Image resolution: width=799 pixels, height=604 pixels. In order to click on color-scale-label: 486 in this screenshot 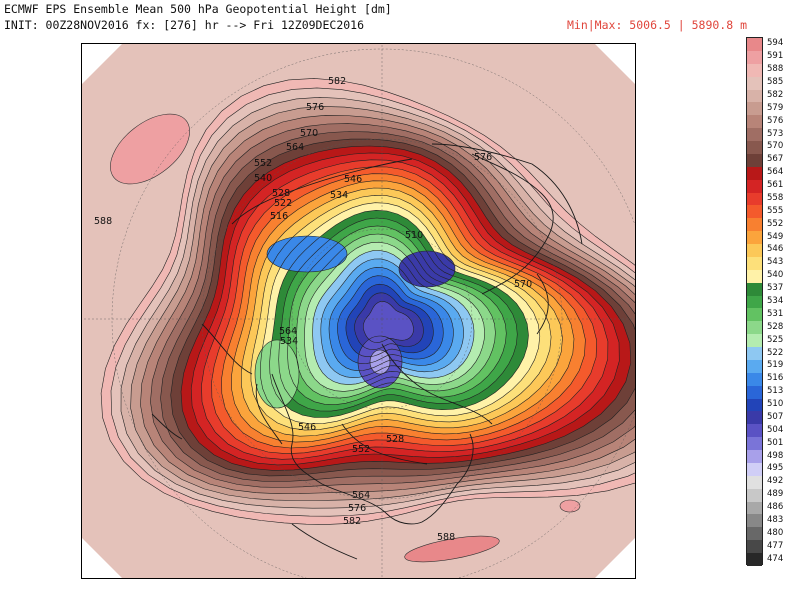, I will do `click(775, 507)`.